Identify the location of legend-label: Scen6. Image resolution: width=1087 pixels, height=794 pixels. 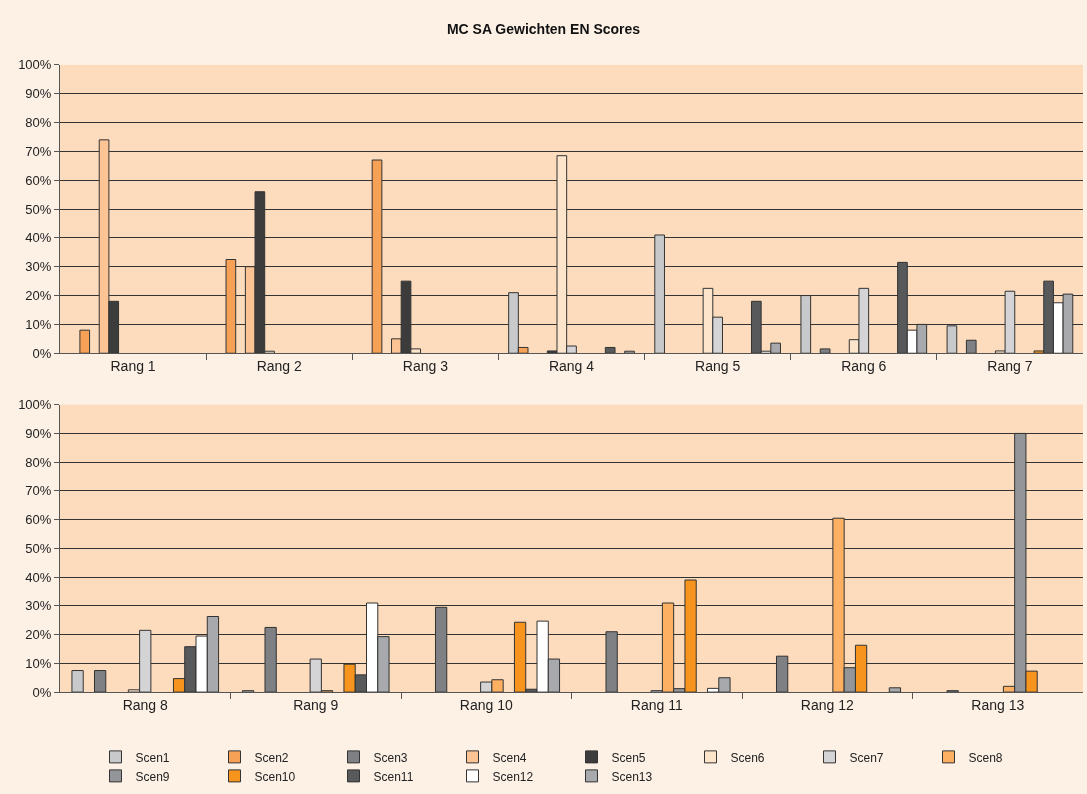
(747, 757).